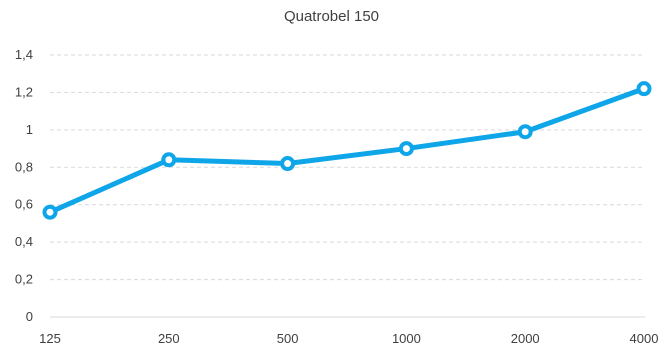 The height and width of the screenshot is (350, 663). I want to click on x-tick-label: 125, so click(50, 338).